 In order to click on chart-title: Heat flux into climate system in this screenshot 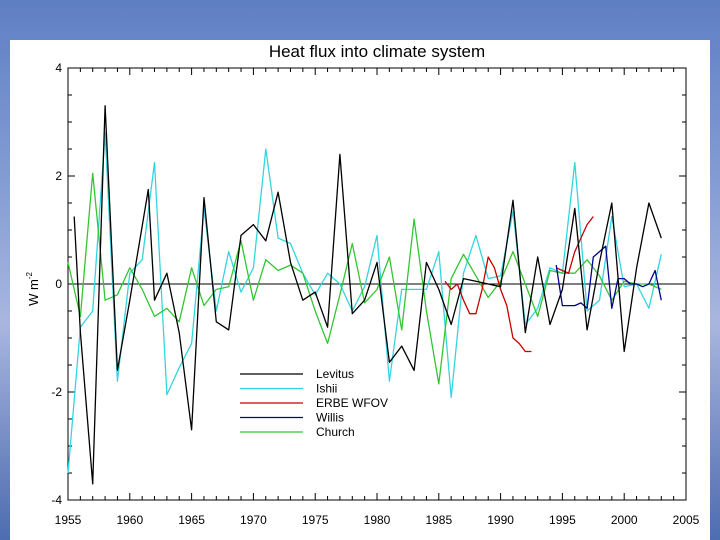, I will do `click(377, 51)`.